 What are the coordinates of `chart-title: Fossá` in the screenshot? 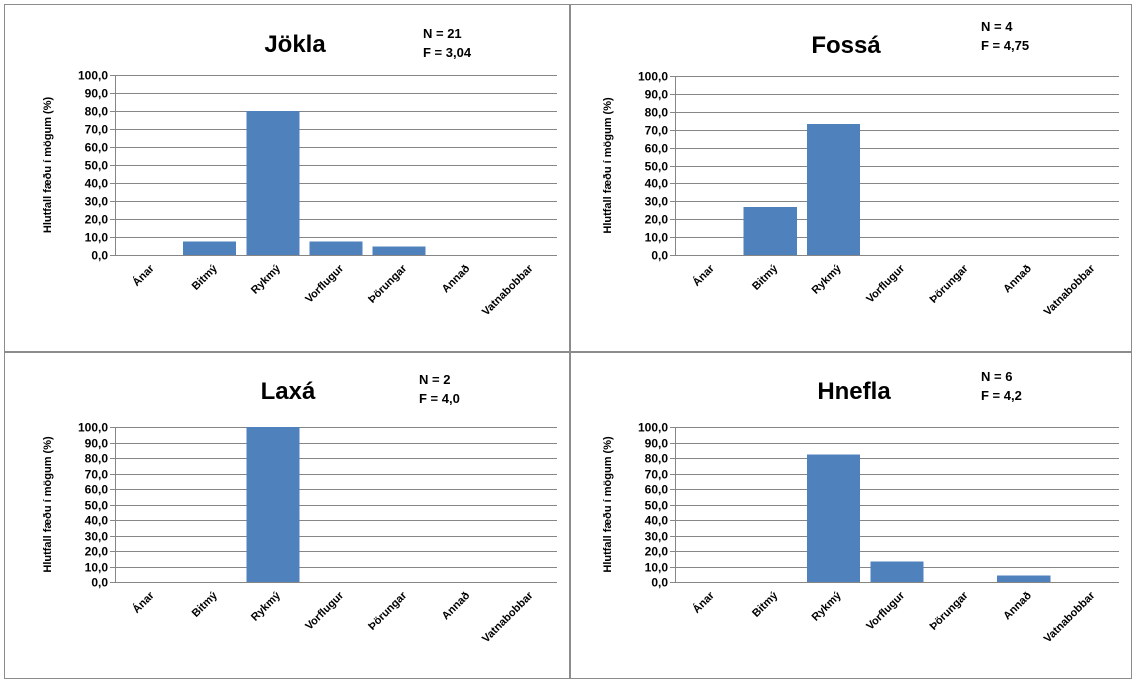 It's located at (846, 45).